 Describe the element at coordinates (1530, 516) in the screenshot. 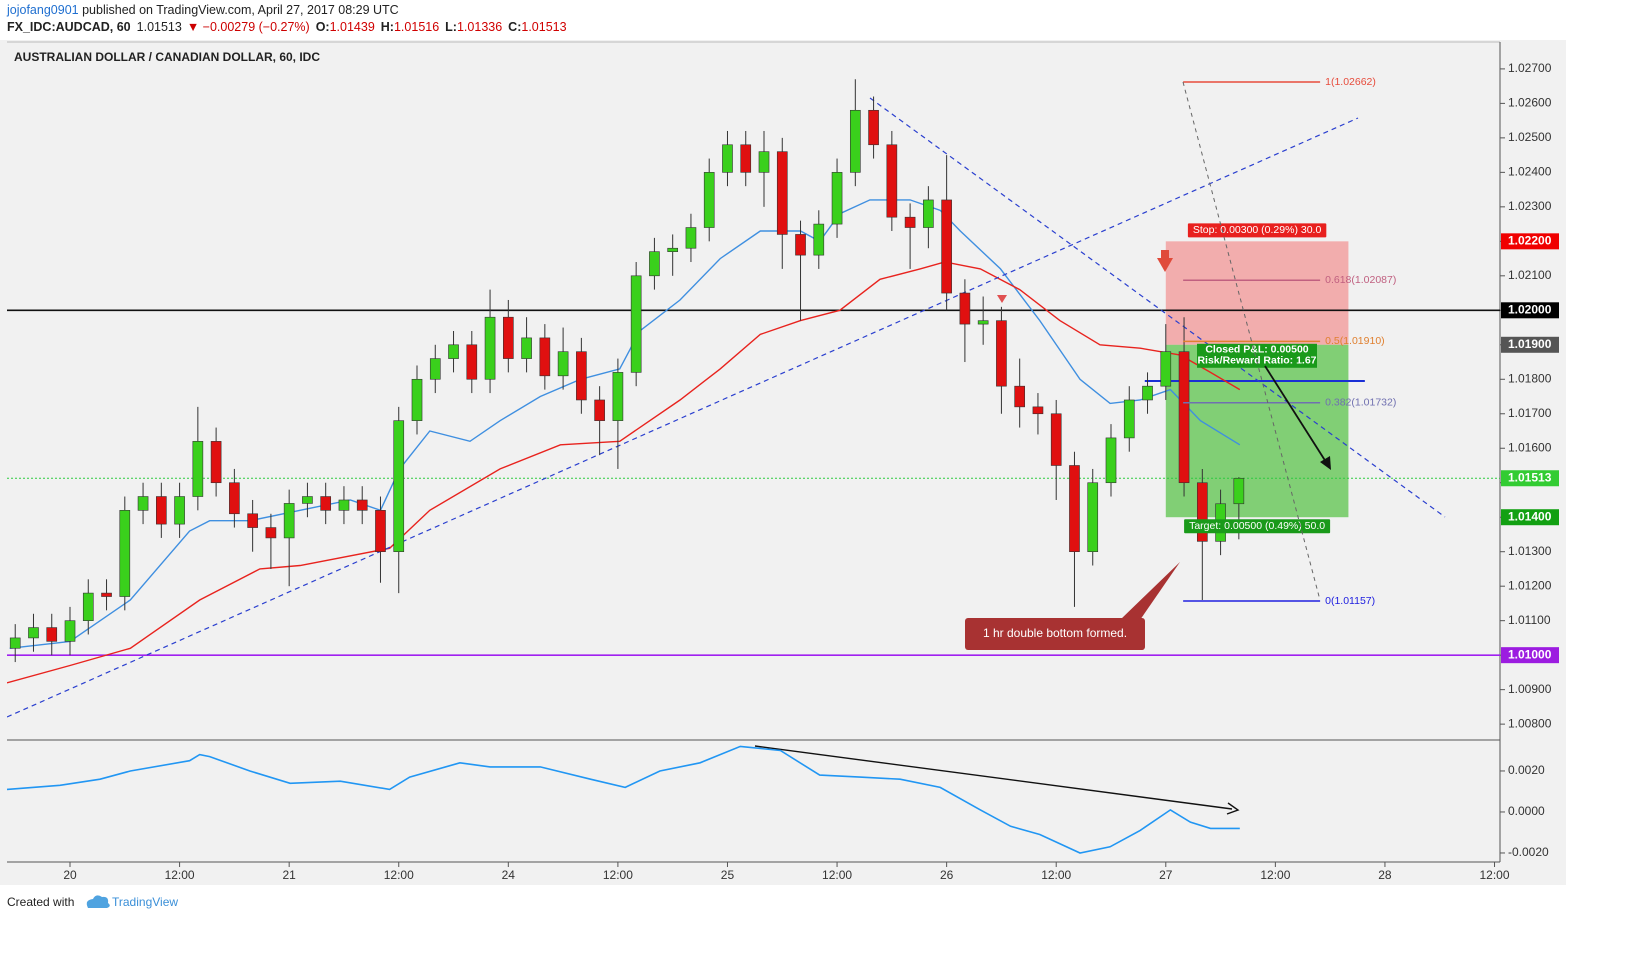

I see `price-badge-label: 1.01400` at that location.